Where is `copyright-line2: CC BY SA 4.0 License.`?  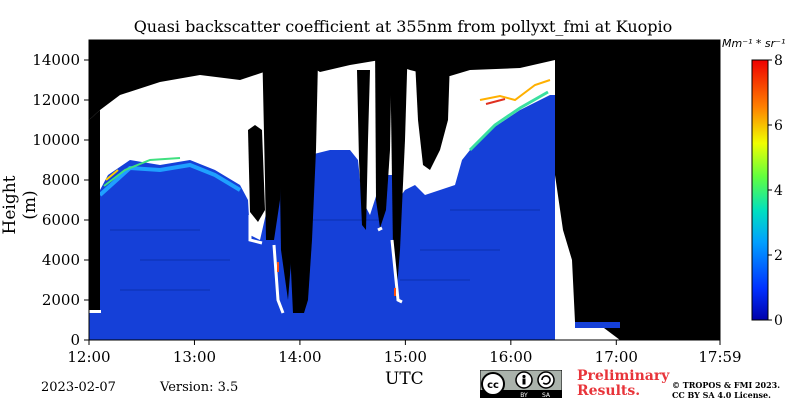 copyright-line2: CC BY SA 4.0 License. is located at coordinates (721, 395).